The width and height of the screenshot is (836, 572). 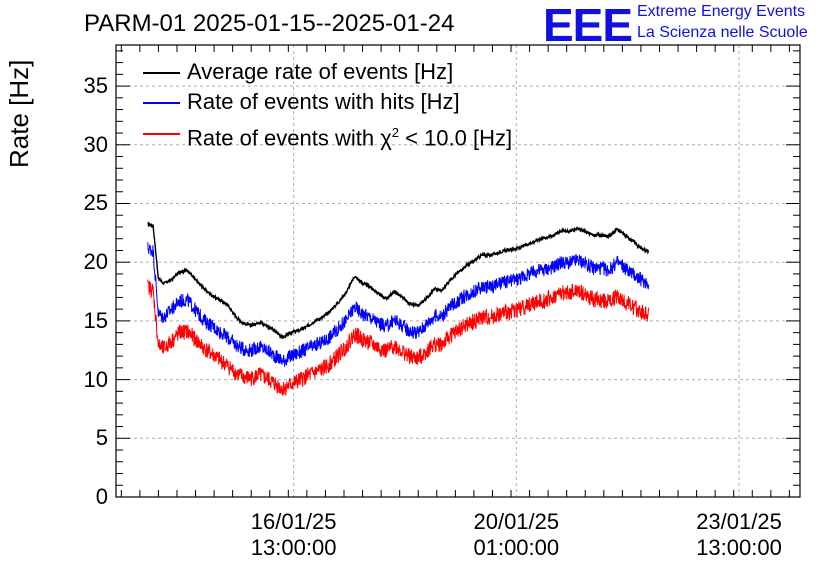 I want to click on eee-logo: EEE, so click(x=588, y=25).